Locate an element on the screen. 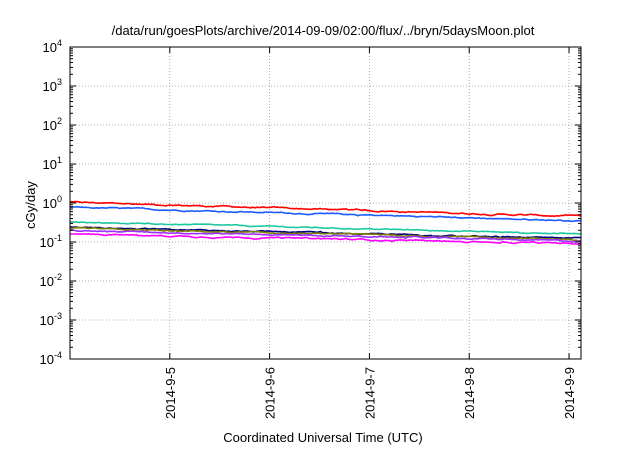 The height and width of the screenshot is (453, 640). x-tick-label: 2014-9-6 is located at coordinates (270, 393).